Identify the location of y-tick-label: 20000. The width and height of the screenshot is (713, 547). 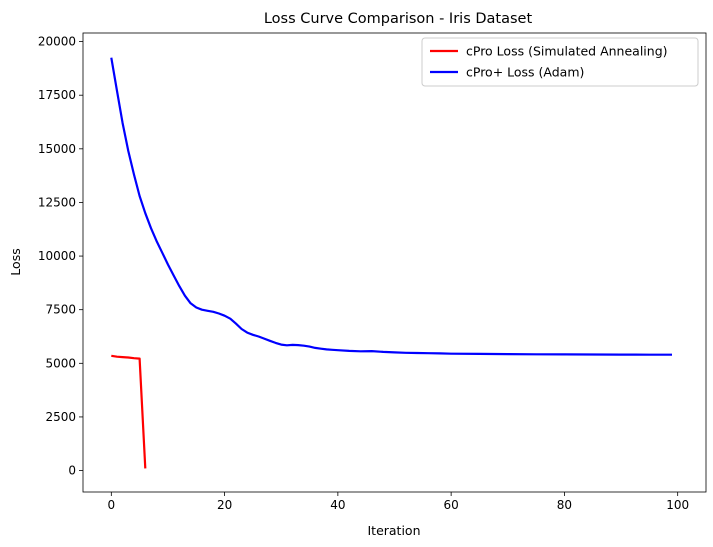
(57, 42).